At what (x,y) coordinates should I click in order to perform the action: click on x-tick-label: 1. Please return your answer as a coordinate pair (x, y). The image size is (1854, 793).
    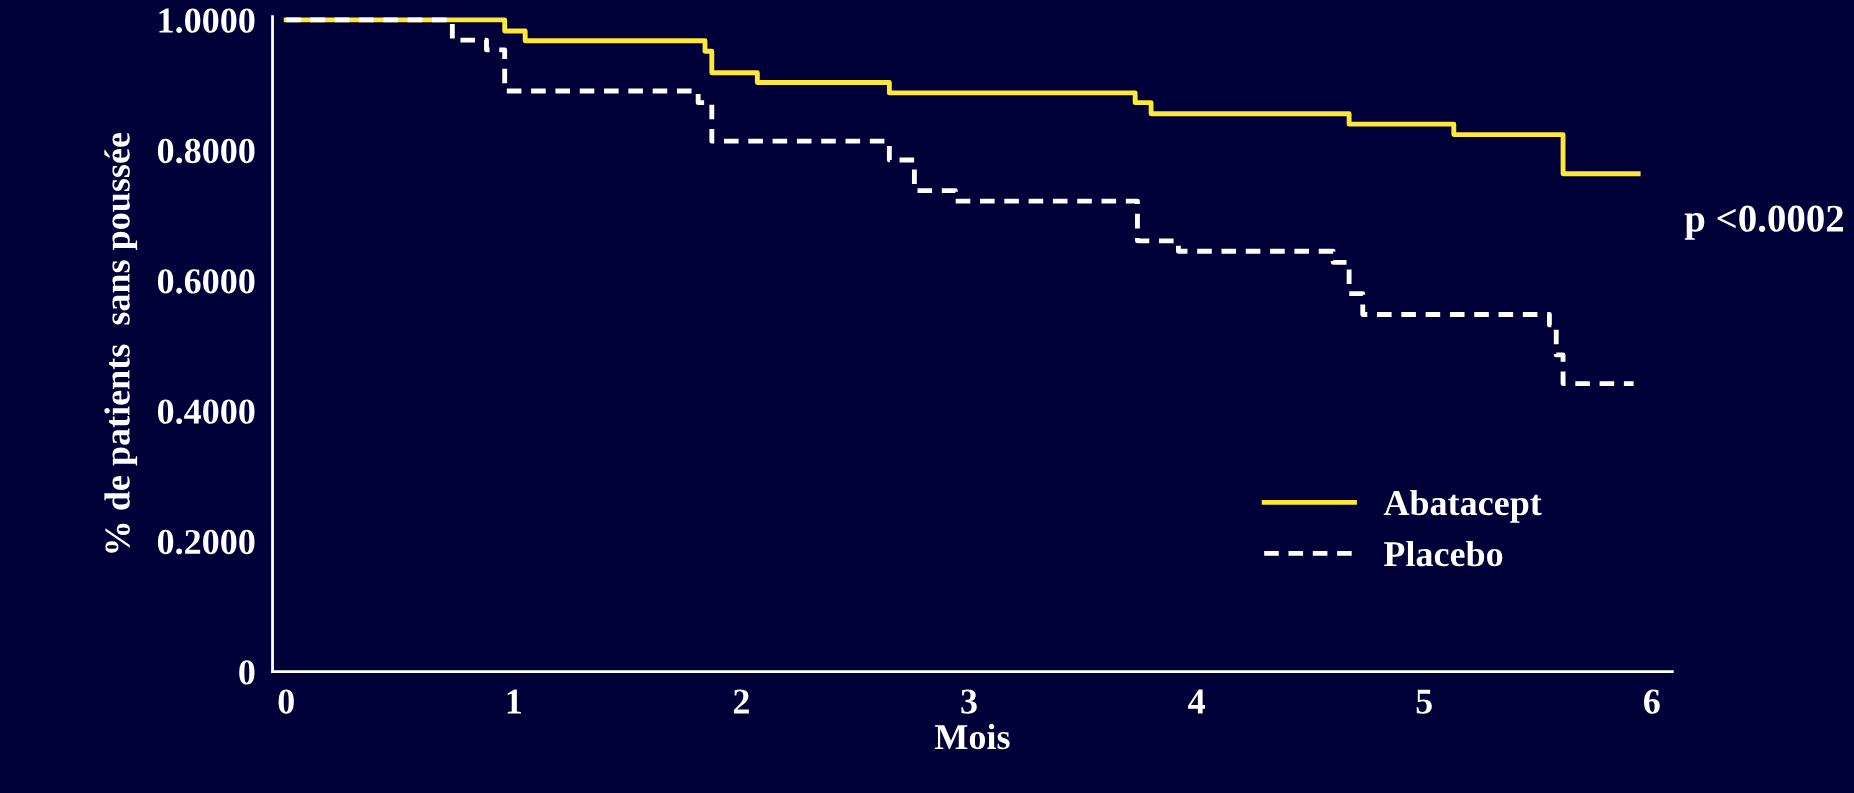
    Looking at the image, I should click on (514, 701).